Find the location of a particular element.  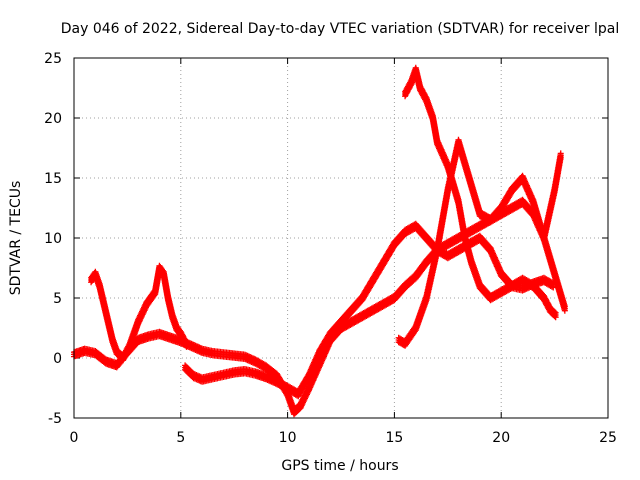

y-tick-label: 0 is located at coordinates (57, 359).